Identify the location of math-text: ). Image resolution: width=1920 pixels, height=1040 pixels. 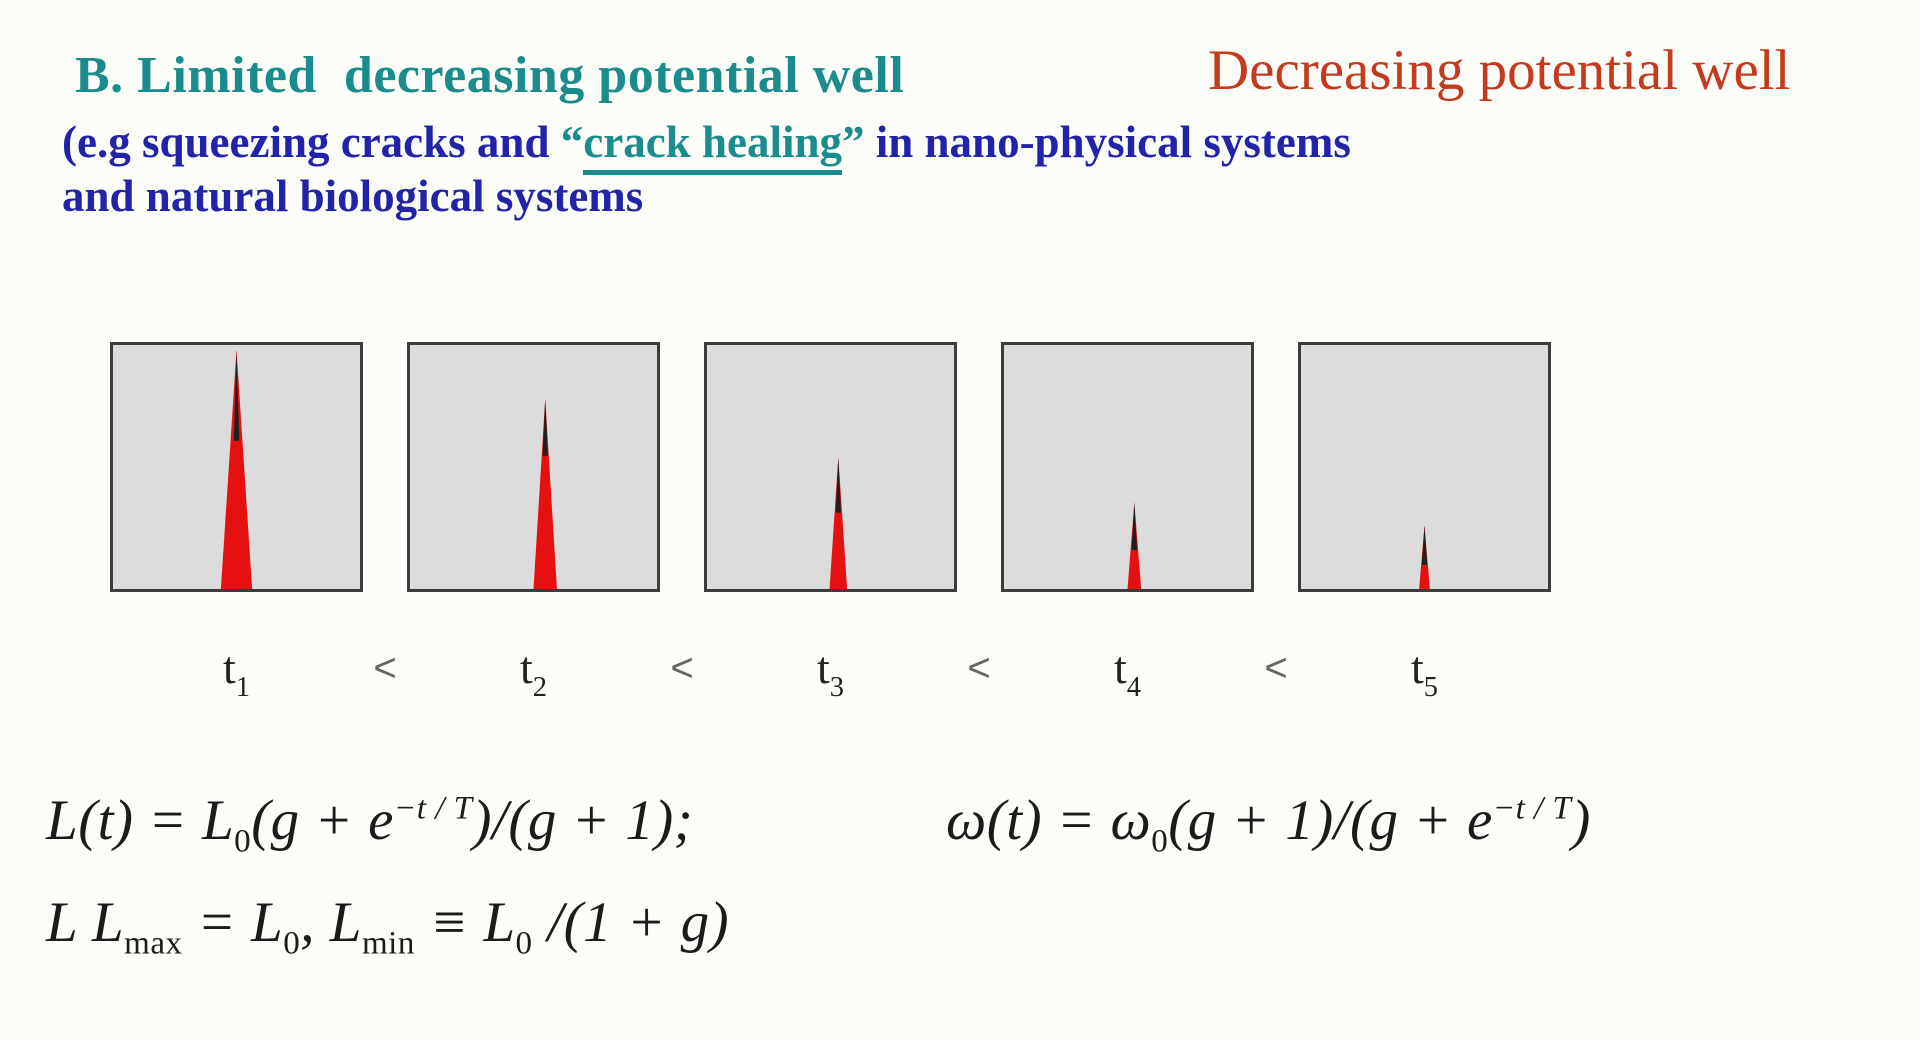
(1581, 820).